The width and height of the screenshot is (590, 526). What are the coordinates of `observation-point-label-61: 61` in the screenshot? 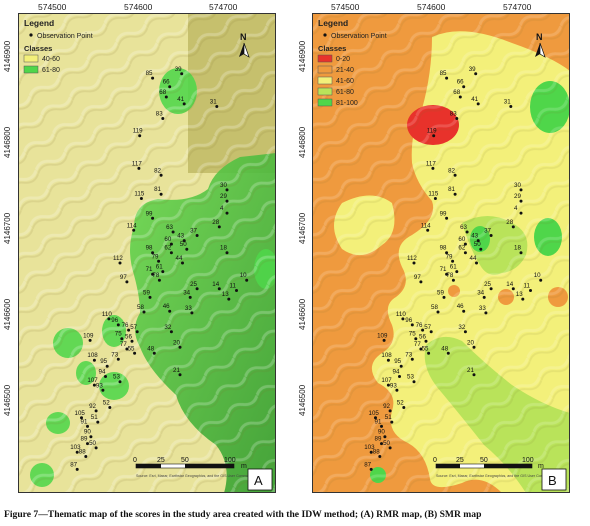 It's located at (159, 267).